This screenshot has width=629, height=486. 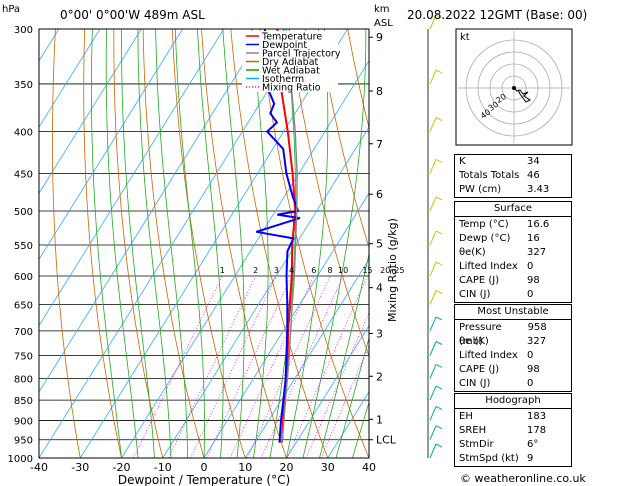 I want to click on pressure-tick-label: 550, so click(x=23, y=246).